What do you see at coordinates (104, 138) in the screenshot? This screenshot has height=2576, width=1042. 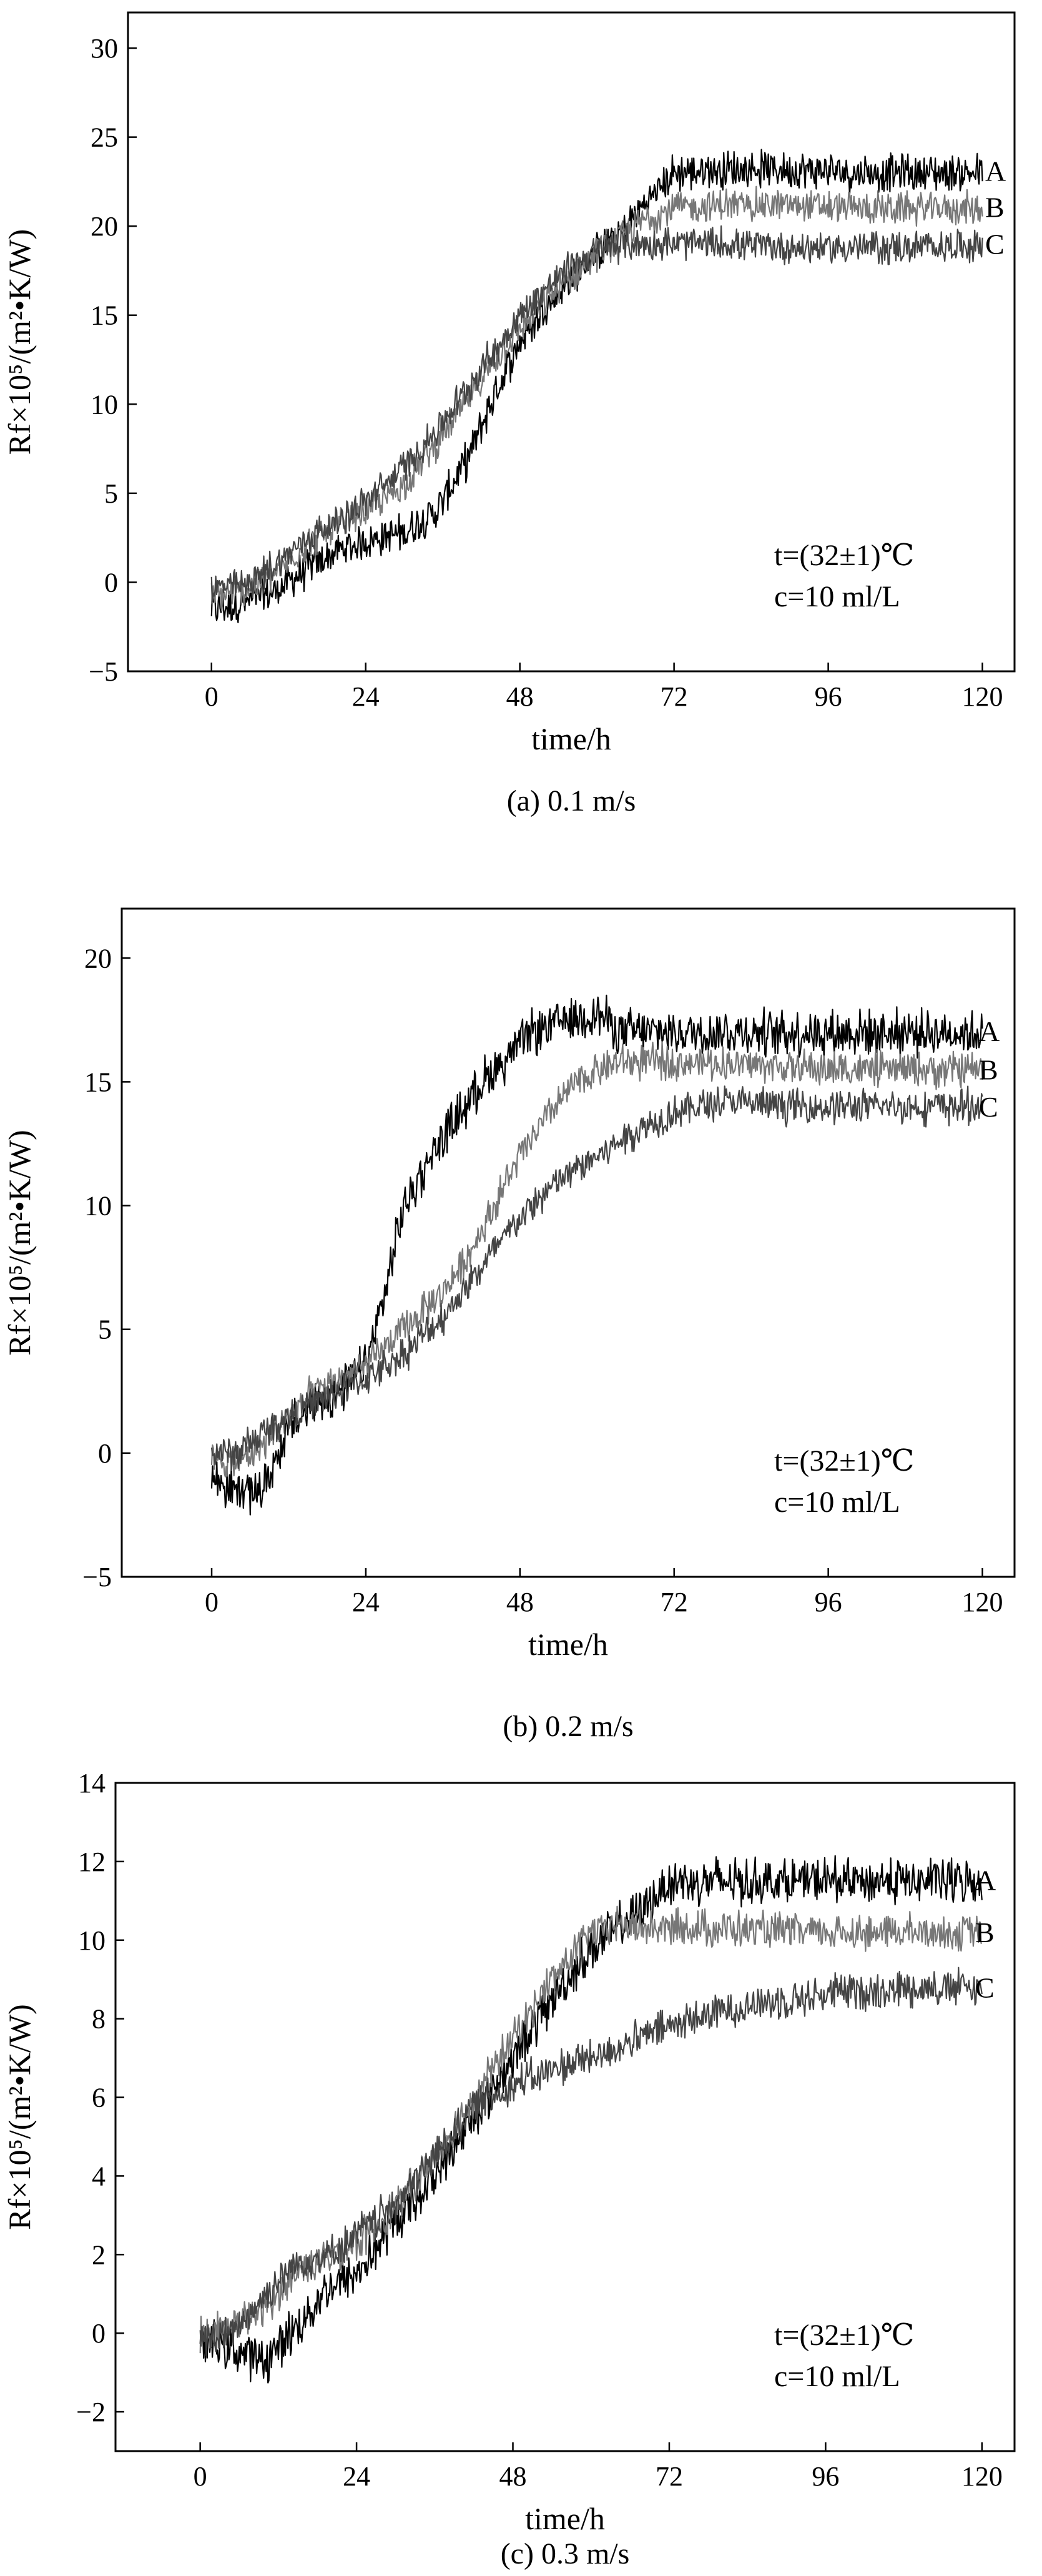 I see `y-tick-label: 25` at bounding box center [104, 138].